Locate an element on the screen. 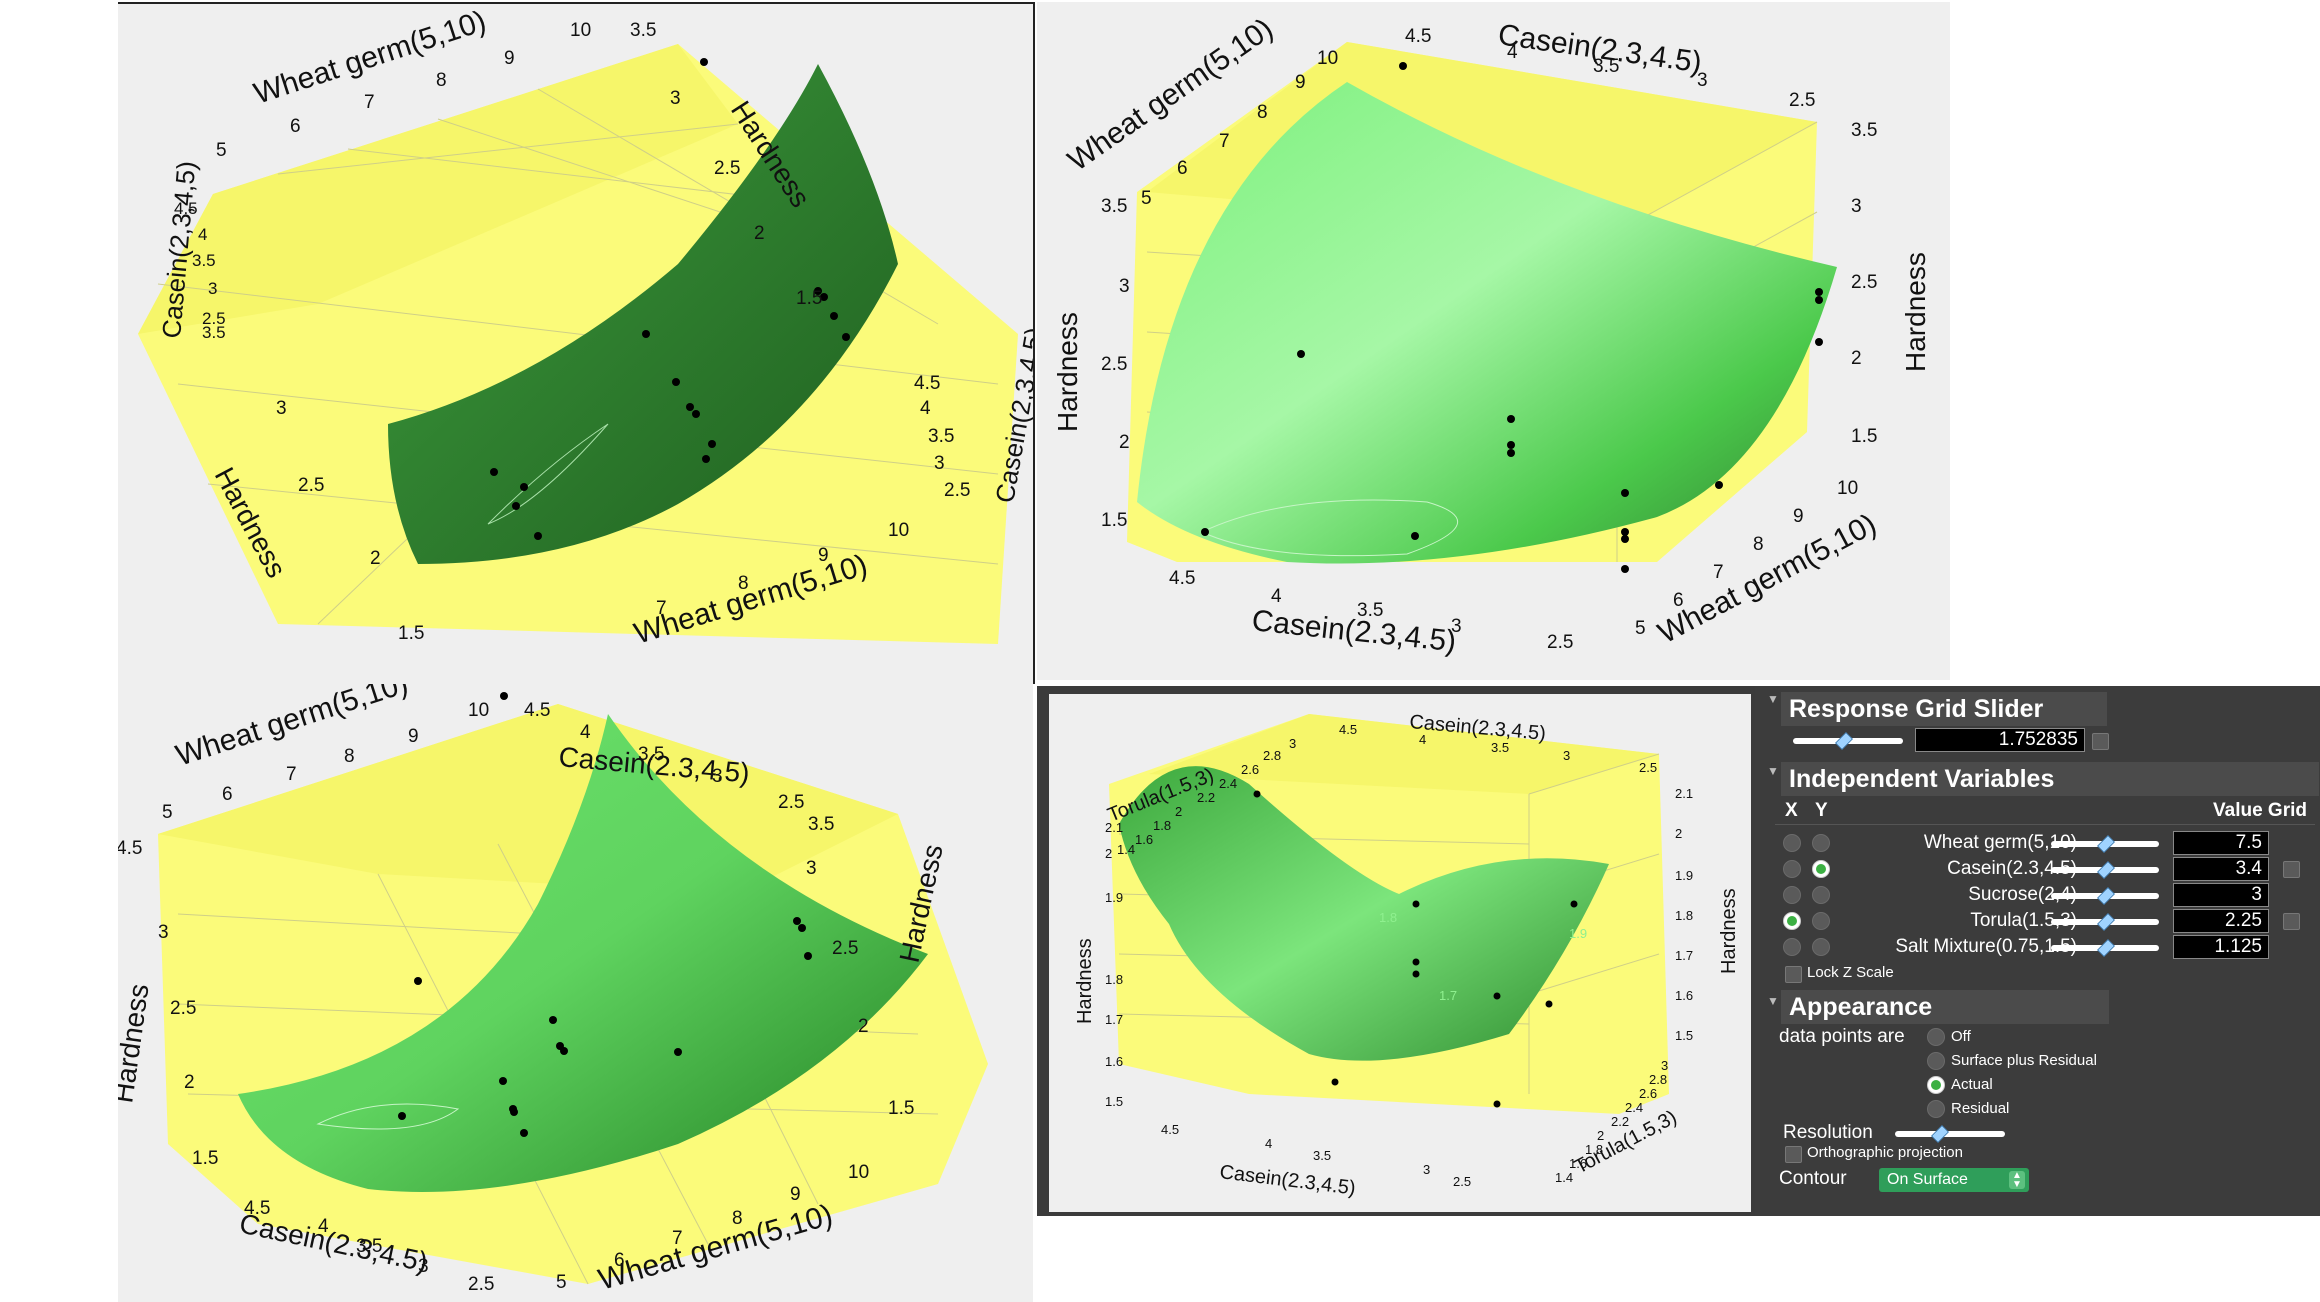 The width and height of the screenshot is (2320, 1302). svg-text: 2 is located at coordinates (759, 233).